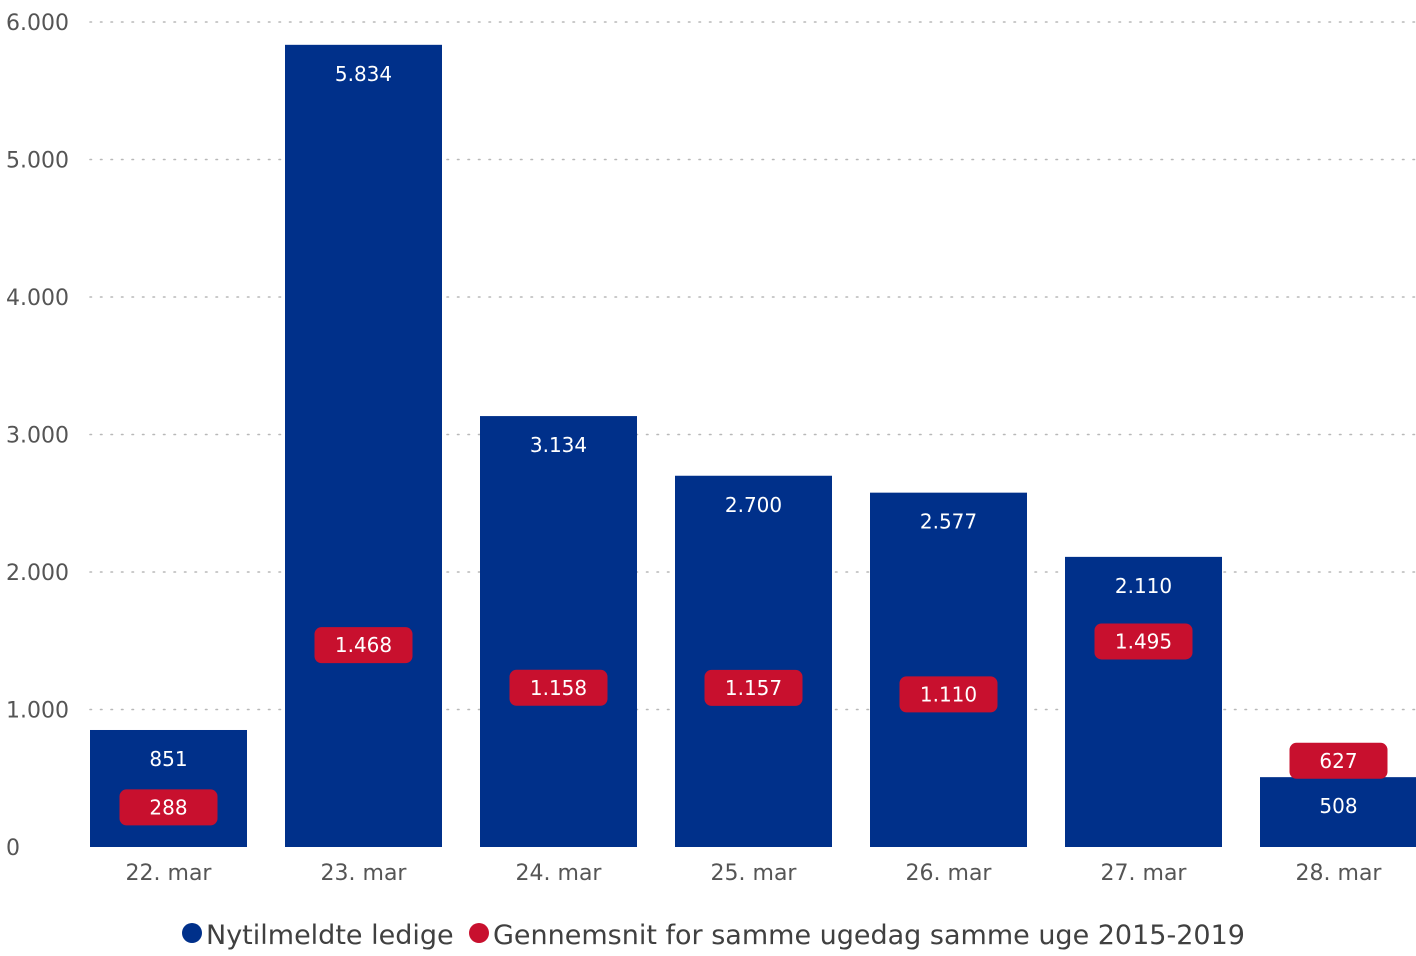 This screenshot has height=956, width=1416. I want to click on legend-swatch-nytilmeldte-ledige, so click(192, 933).